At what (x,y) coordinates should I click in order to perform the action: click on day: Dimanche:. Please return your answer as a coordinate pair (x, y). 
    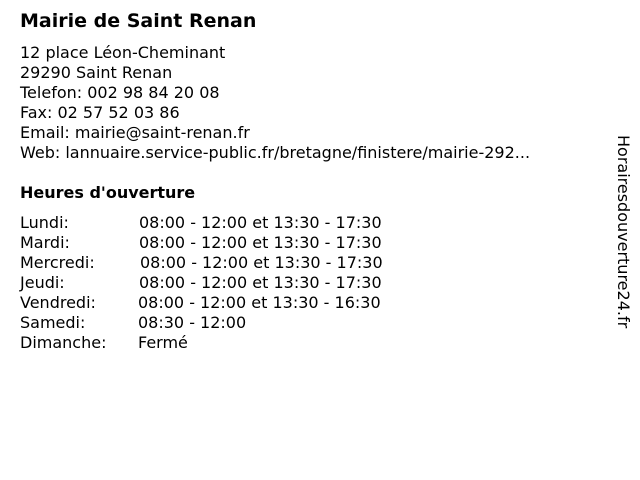
    Looking at the image, I should click on (63, 342).